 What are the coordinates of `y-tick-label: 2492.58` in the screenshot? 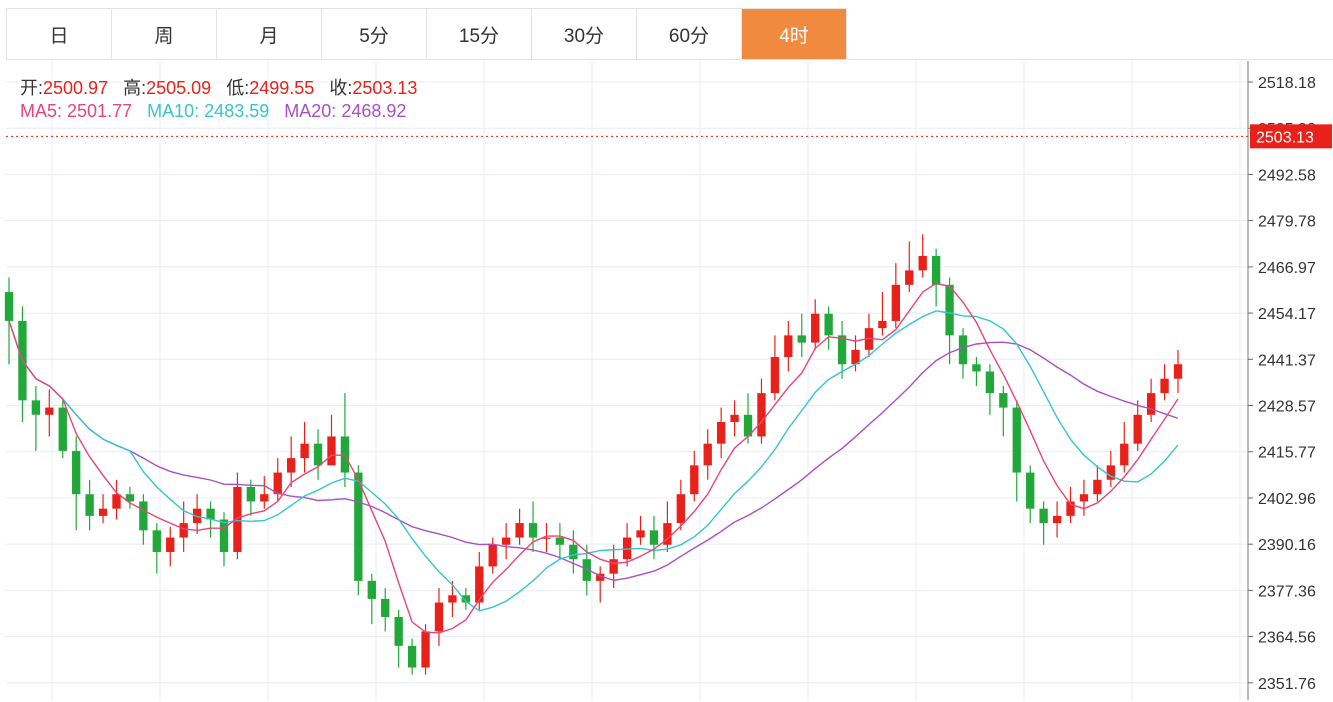 It's located at (1287, 175).